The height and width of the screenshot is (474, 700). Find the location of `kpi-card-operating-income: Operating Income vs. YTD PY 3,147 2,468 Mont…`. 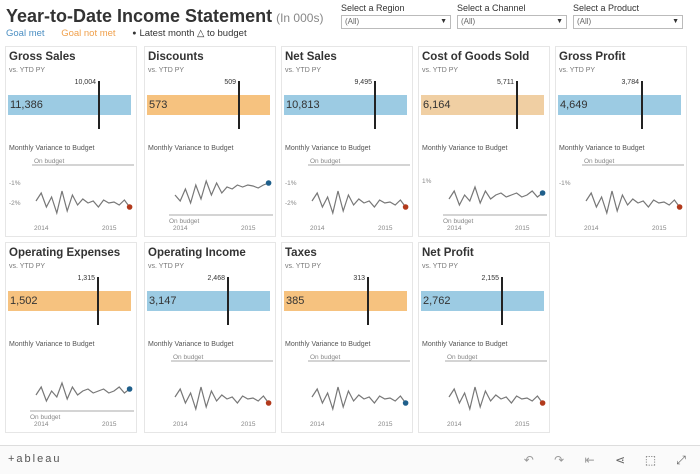

kpi-card-operating-income: Operating Income vs. YTD PY 3,147 2,468 Mont… is located at coordinates (210, 337).